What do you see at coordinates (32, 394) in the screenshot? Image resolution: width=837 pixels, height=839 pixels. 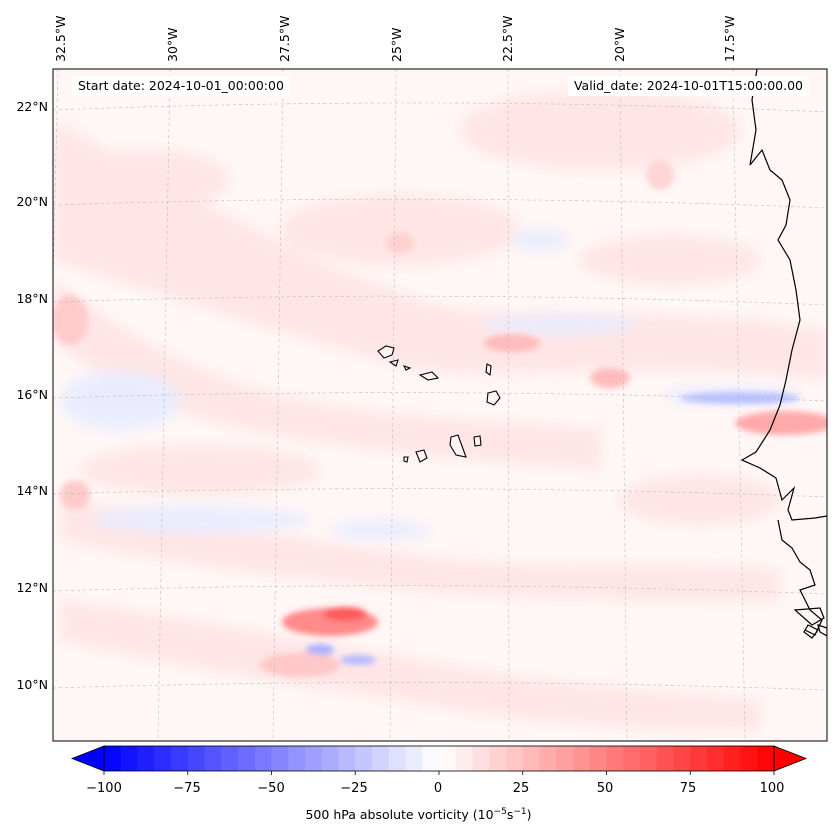 I see `lat-label-16: 16°N` at bounding box center [32, 394].